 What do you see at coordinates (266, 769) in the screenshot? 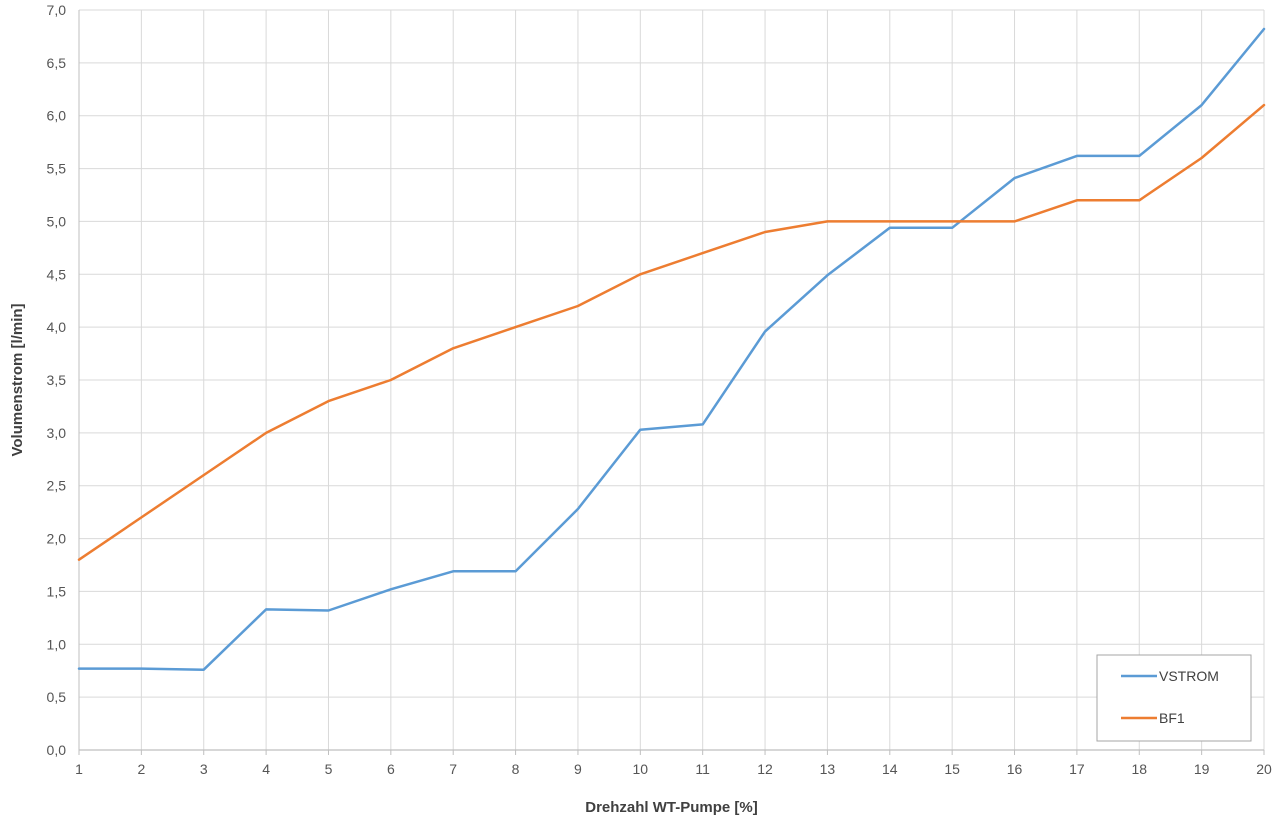
I see `x-tick-label: 4` at bounding box center [266, 769].